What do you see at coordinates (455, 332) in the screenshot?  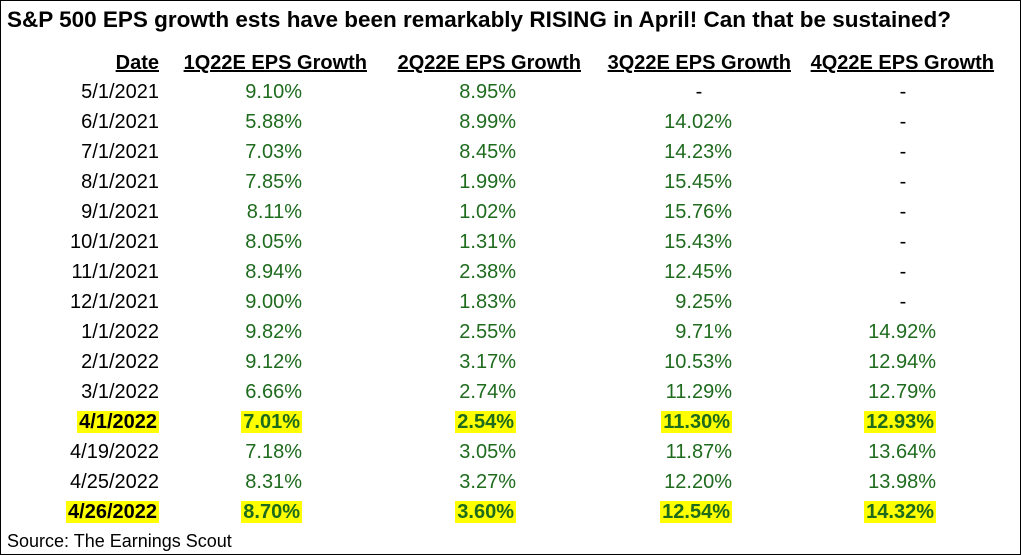 I see `q2-cell: 2.55%` at bounding box center [455, 332].